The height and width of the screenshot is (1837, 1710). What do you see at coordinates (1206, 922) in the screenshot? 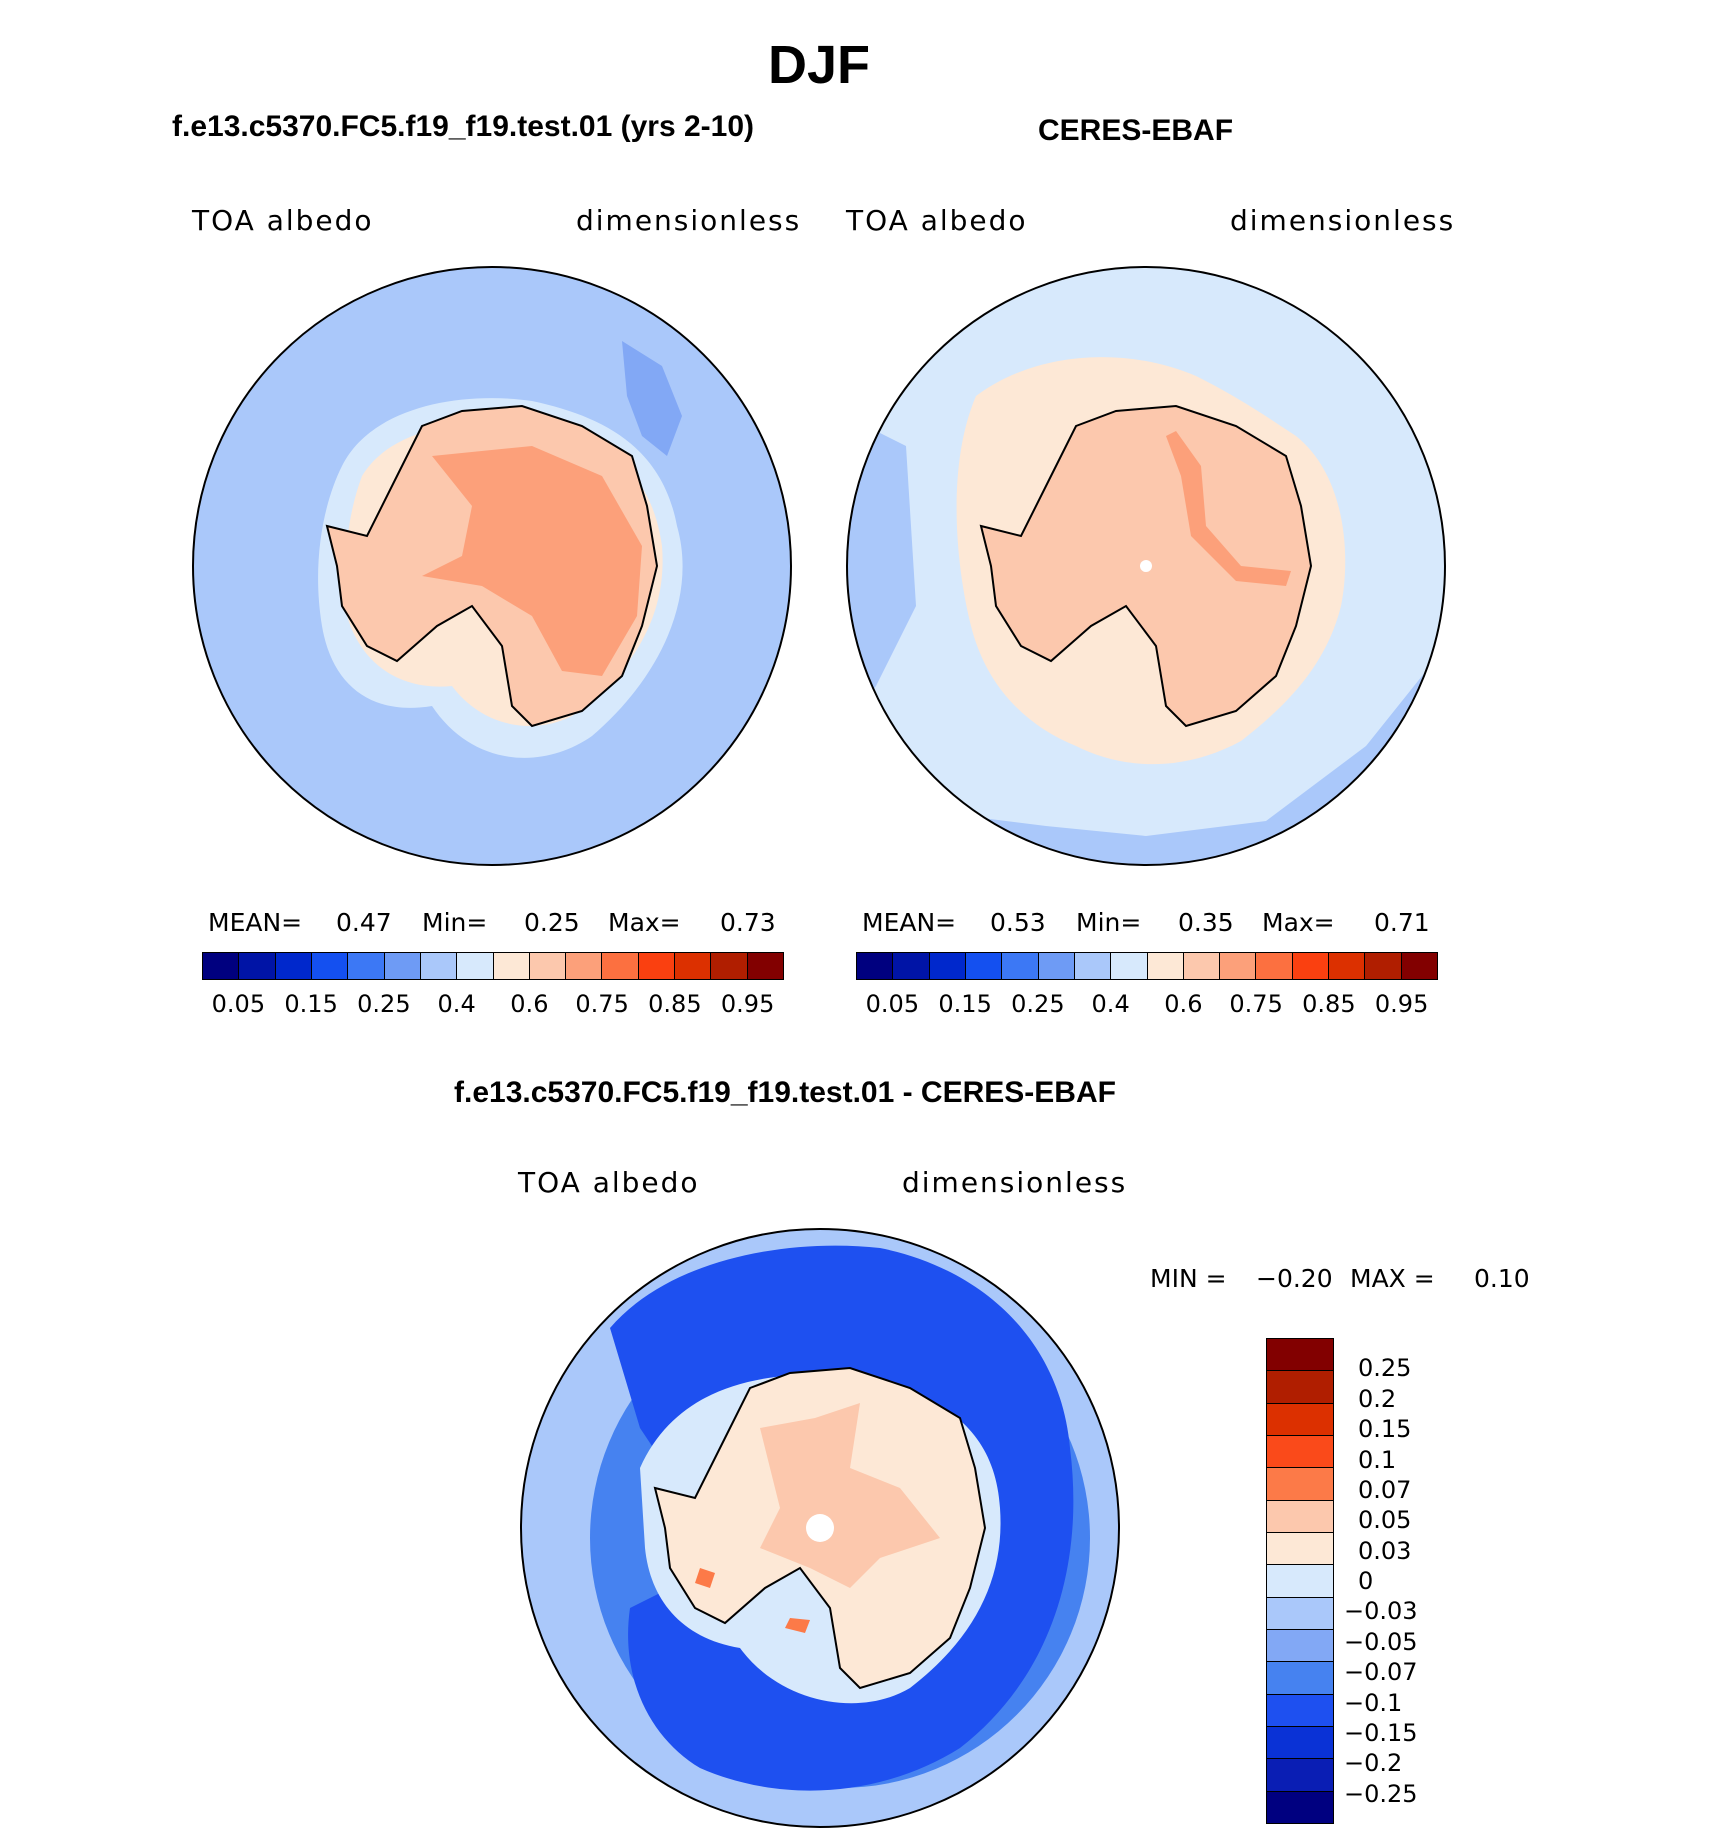
I see `panel-2-min-value: 0.35` at bounding box center [1206, 922].